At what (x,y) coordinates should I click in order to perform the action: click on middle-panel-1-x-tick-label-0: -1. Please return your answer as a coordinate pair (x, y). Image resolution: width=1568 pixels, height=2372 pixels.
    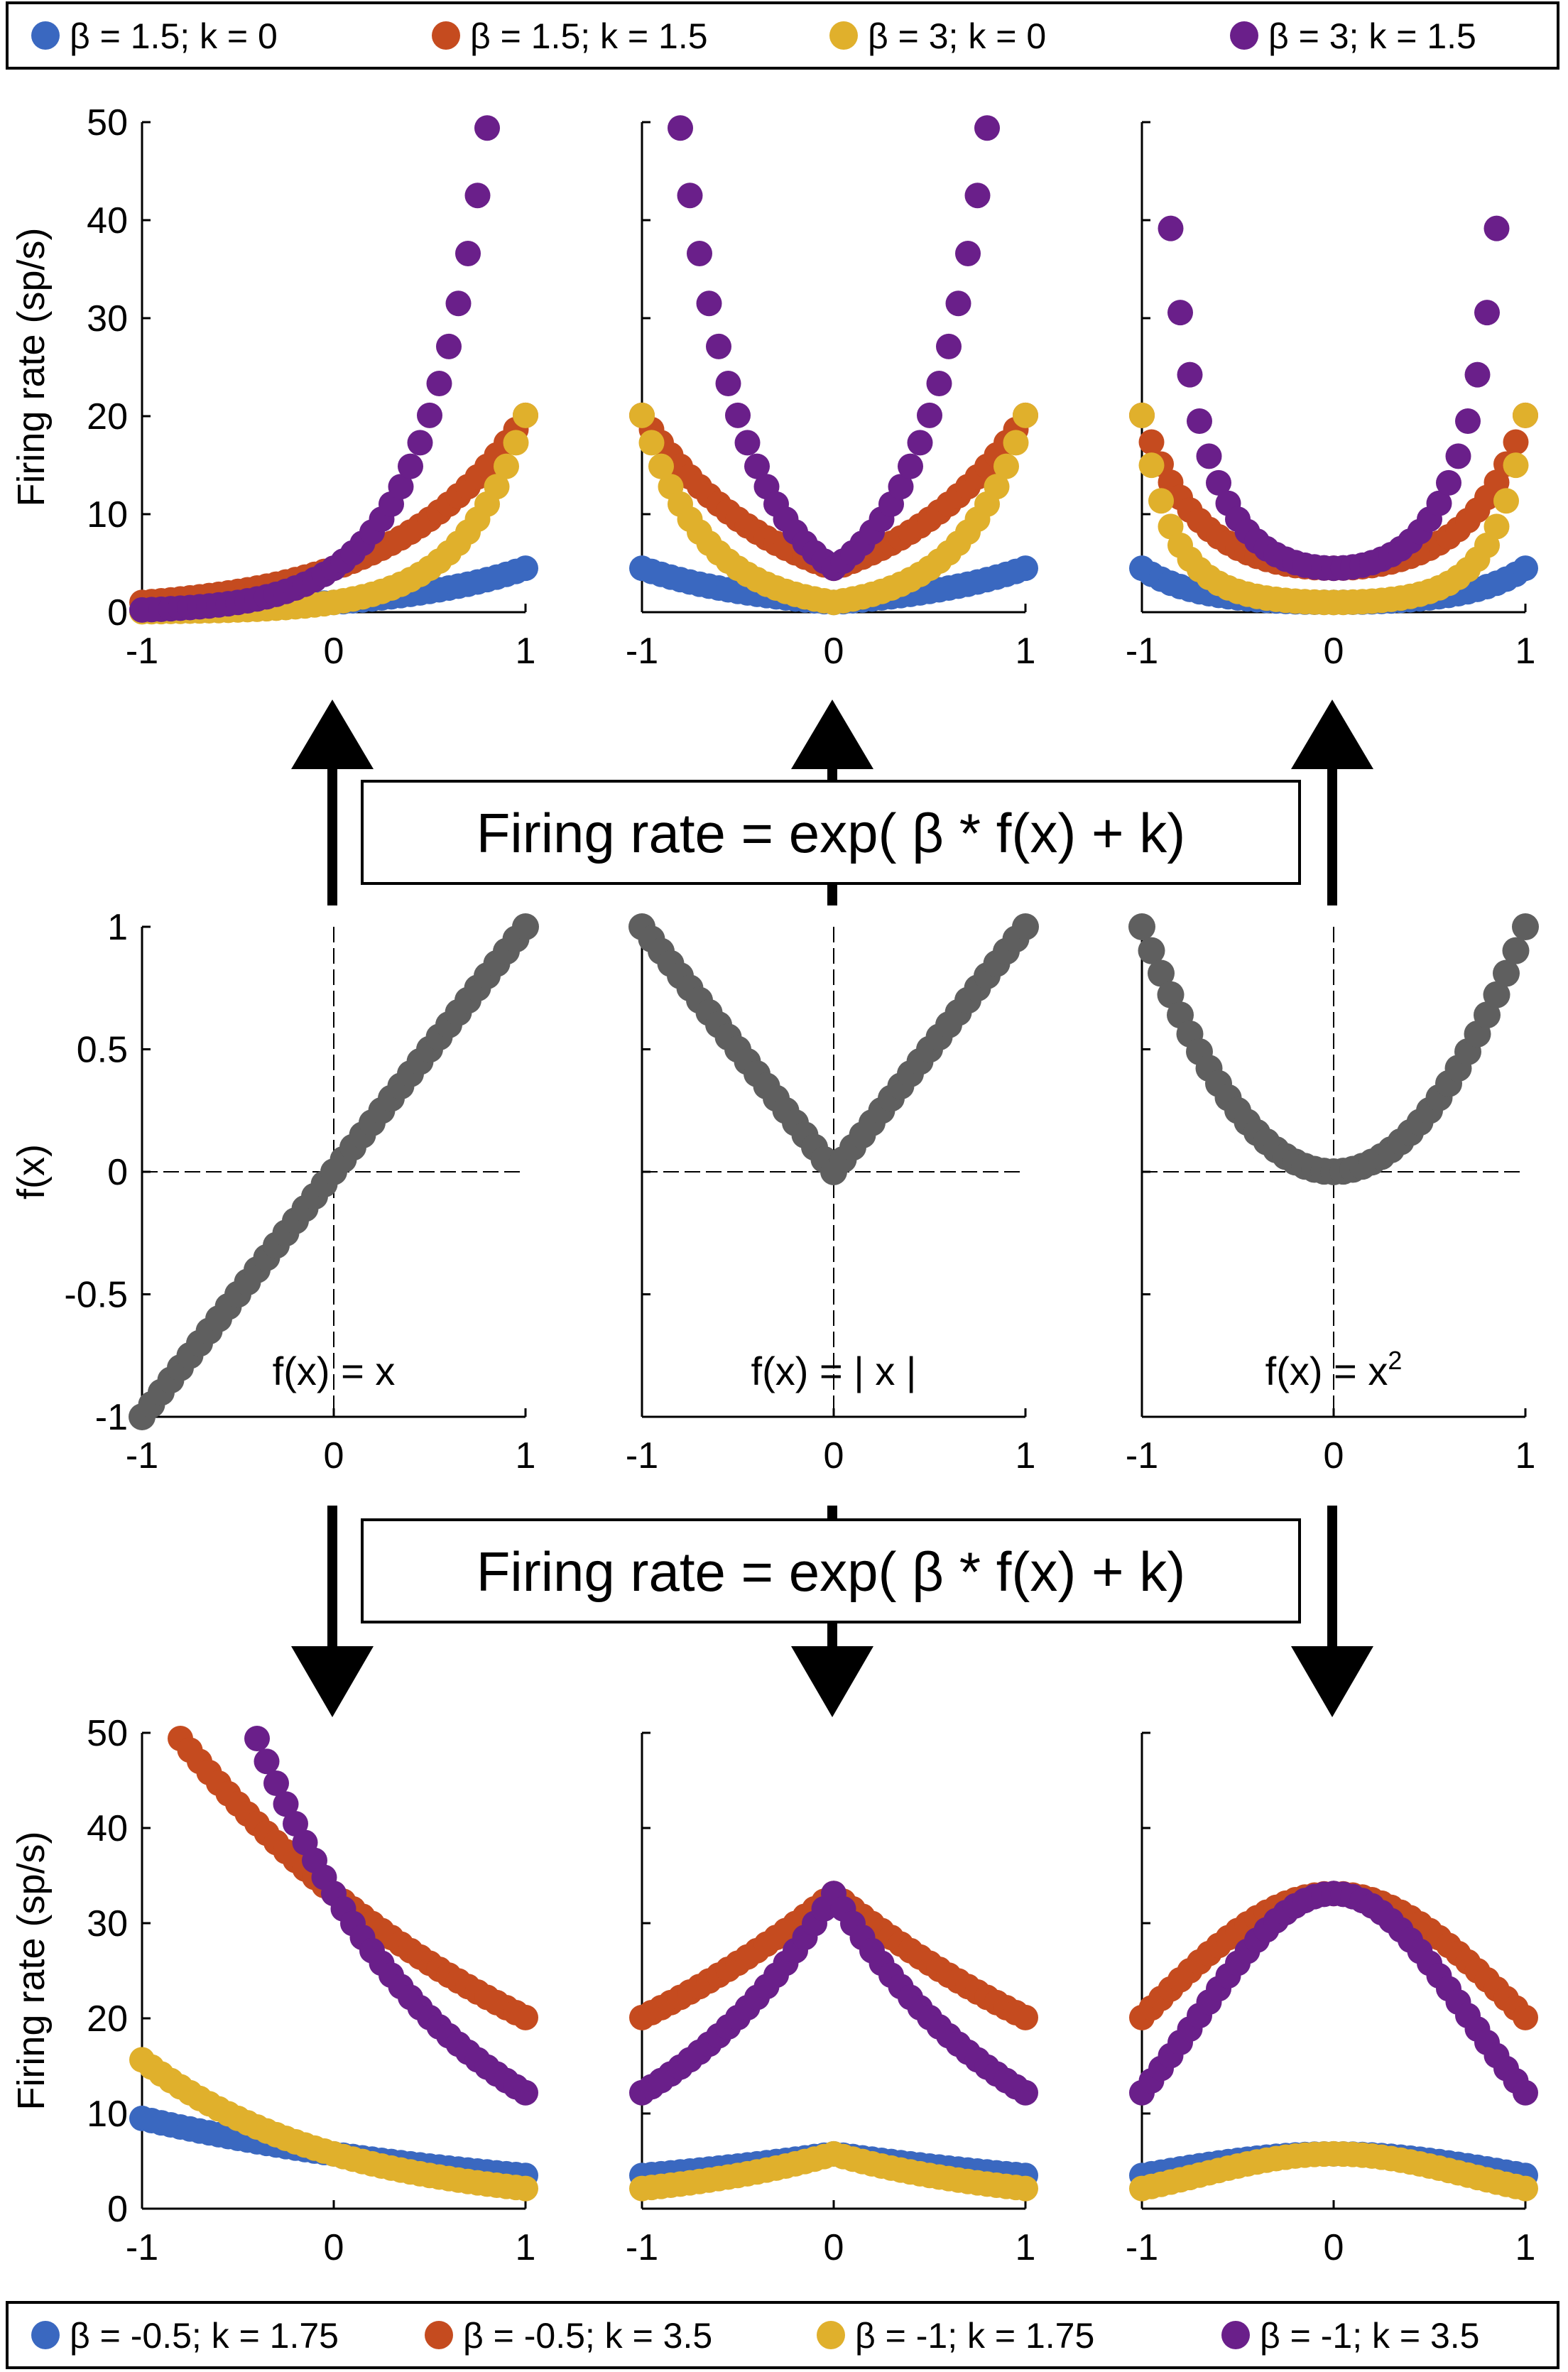
    Looking at the image, I should click on (142, 1455).